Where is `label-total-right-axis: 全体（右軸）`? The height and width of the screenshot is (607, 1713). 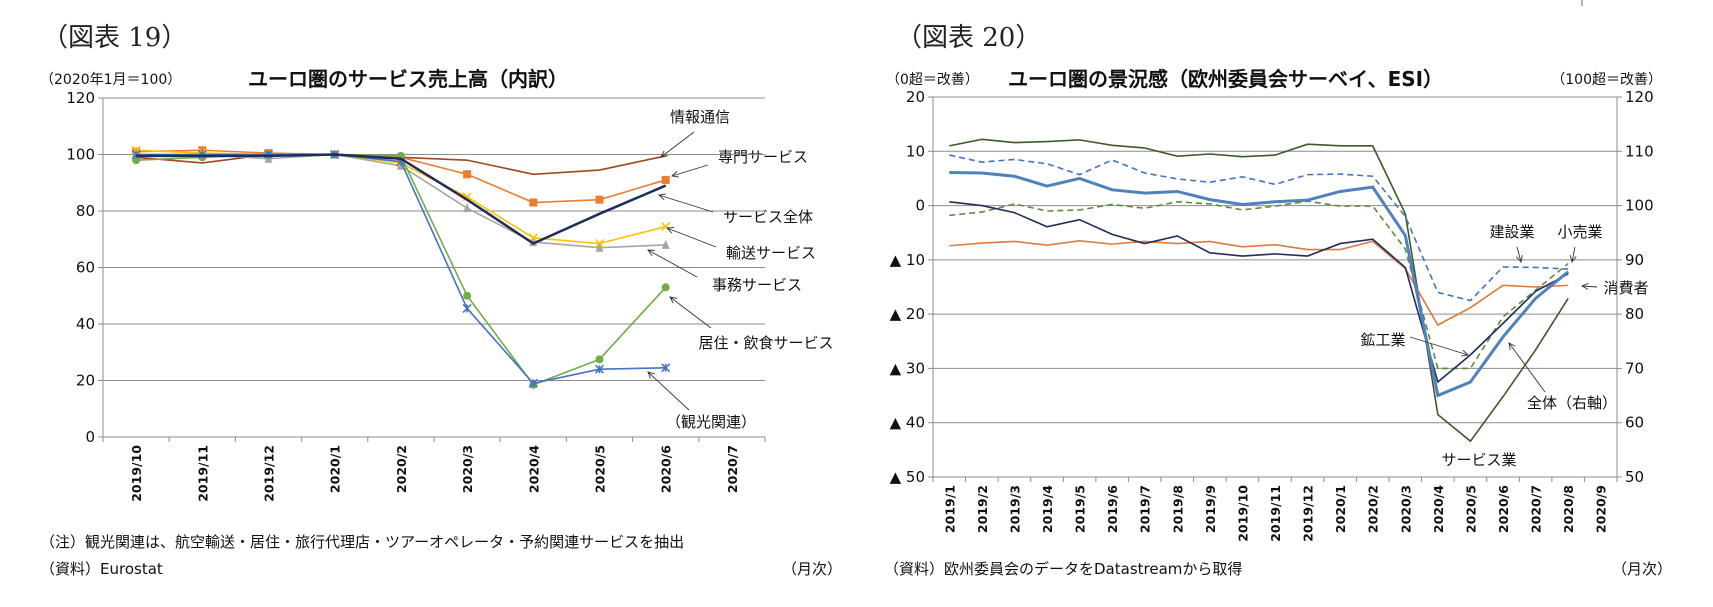 label-total-right-axis: 全体（右軸） is located at coordinates (1572, 403).